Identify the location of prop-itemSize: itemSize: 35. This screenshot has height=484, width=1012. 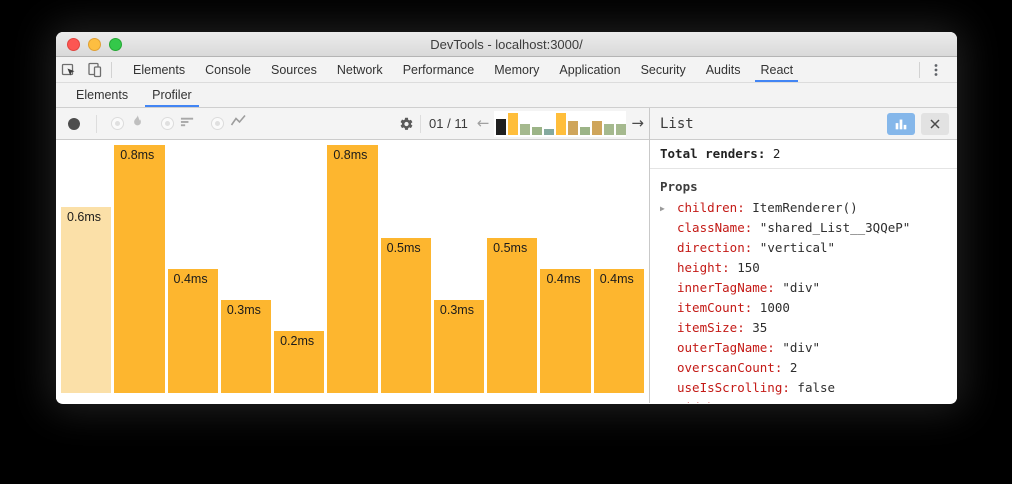
(803, 328).